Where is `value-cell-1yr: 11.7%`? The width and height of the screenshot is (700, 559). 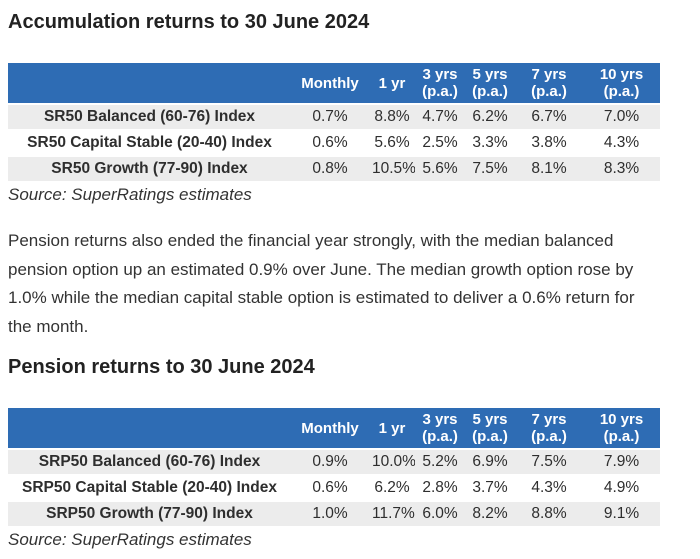
value-cell-1yr: 11.7% is located at coordinates (393, 513).